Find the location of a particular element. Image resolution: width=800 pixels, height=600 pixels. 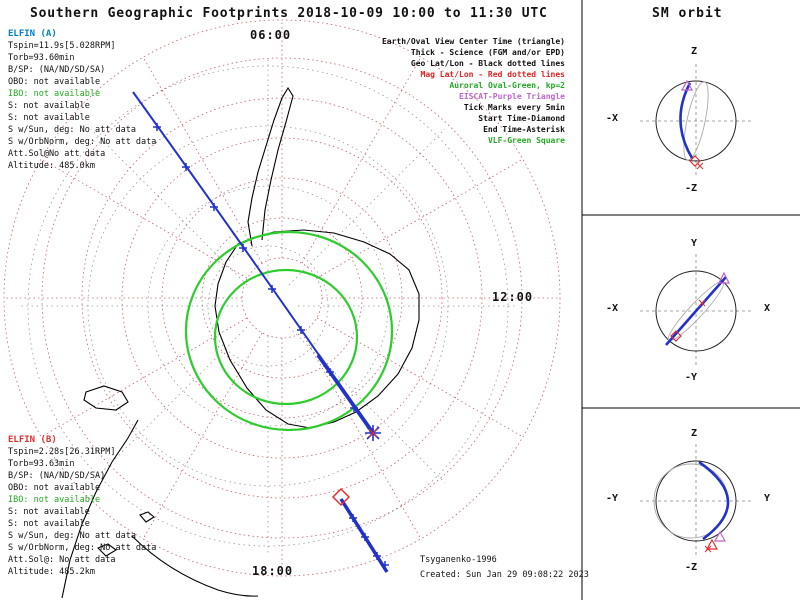

elfin-a-line: S w/OrbNorm, deg: No att data is located at coordinates (82, 142).